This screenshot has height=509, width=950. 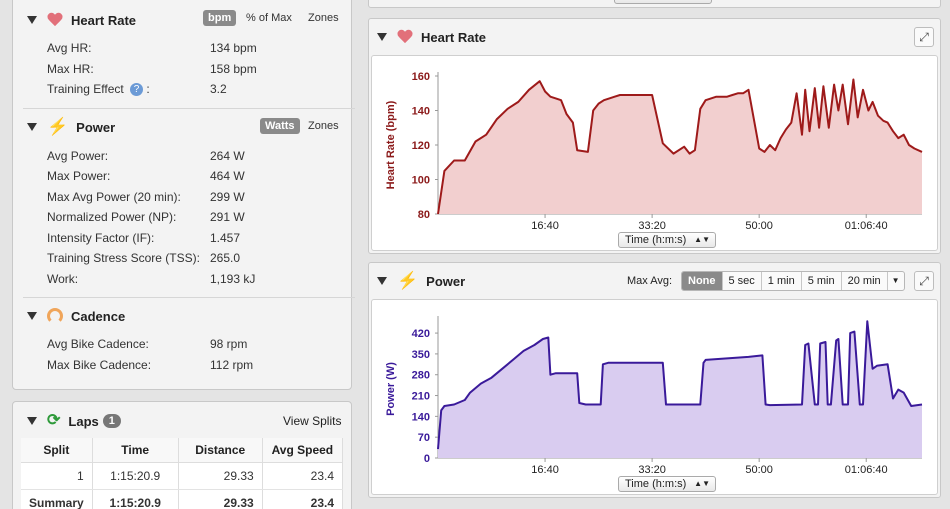 What do you see at coordinates (667, 240) in the screenshot?
I see `hr-time-axis-select: Time (h:m:s) ▲▼` at bounding box center [667, 240].